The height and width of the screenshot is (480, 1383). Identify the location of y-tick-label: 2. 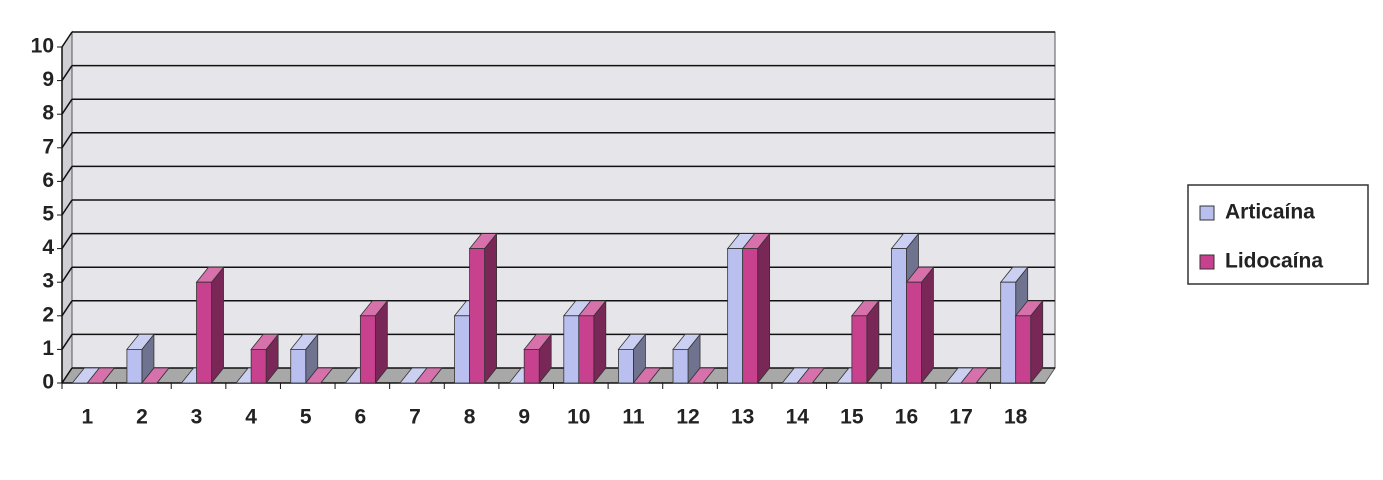
(48, 314).